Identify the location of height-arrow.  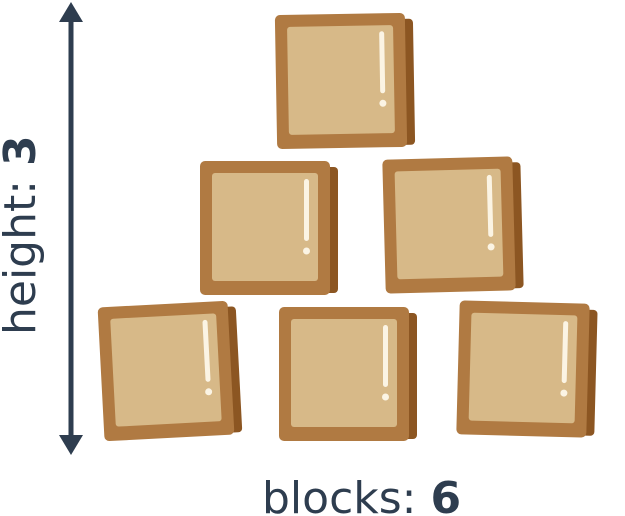
(71, 228).